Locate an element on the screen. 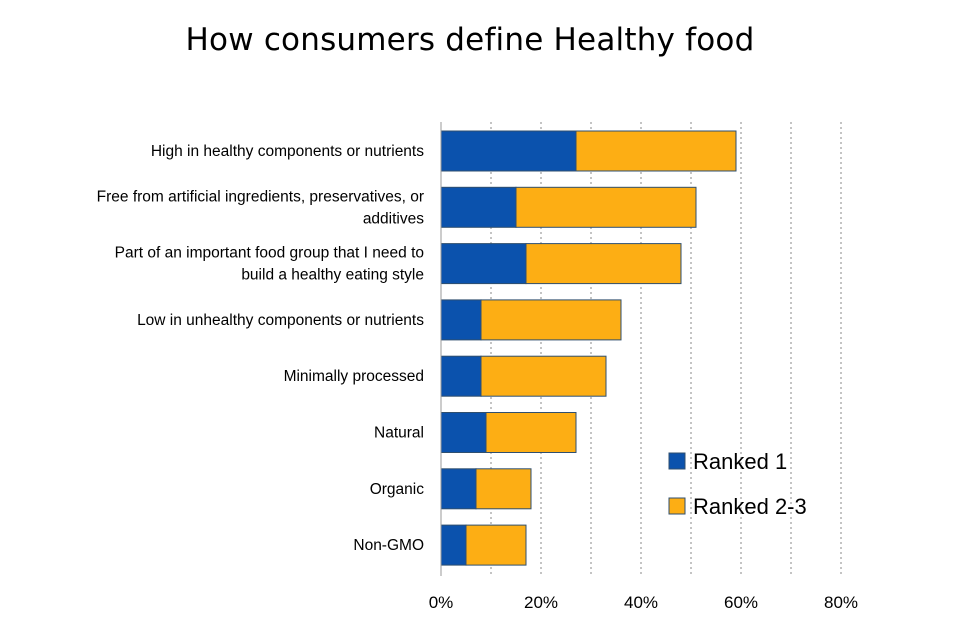 Image resolution: width=980 pixels, height=634 pixels. legend-label: Ranked 1 is located at coordinates (740, 461).